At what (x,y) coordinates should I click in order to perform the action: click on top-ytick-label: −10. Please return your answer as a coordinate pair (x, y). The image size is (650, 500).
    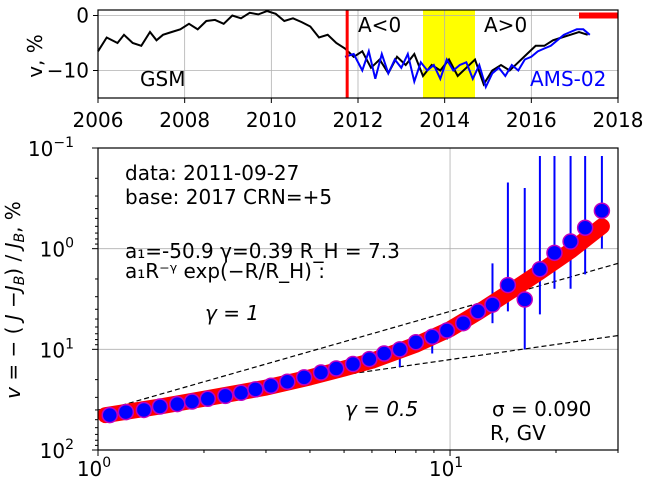
    Looking at the image, I should click on (68, 71).